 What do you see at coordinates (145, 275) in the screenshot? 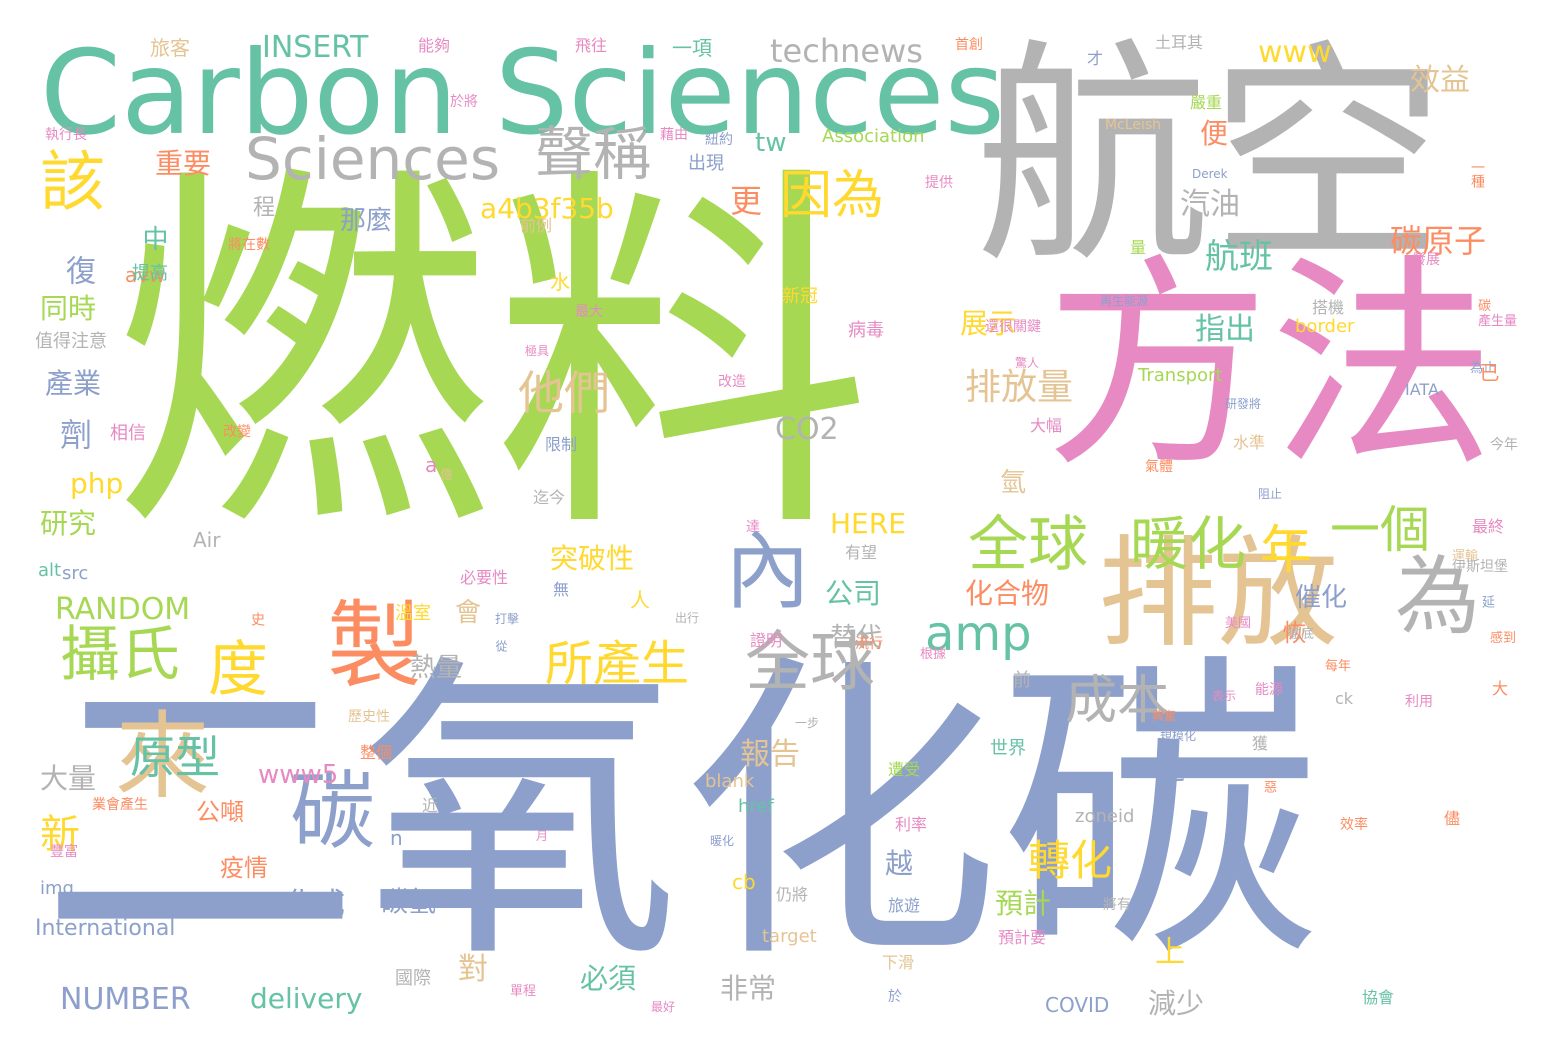
I see `word-avw: avw` at bounding box center [145, 275].